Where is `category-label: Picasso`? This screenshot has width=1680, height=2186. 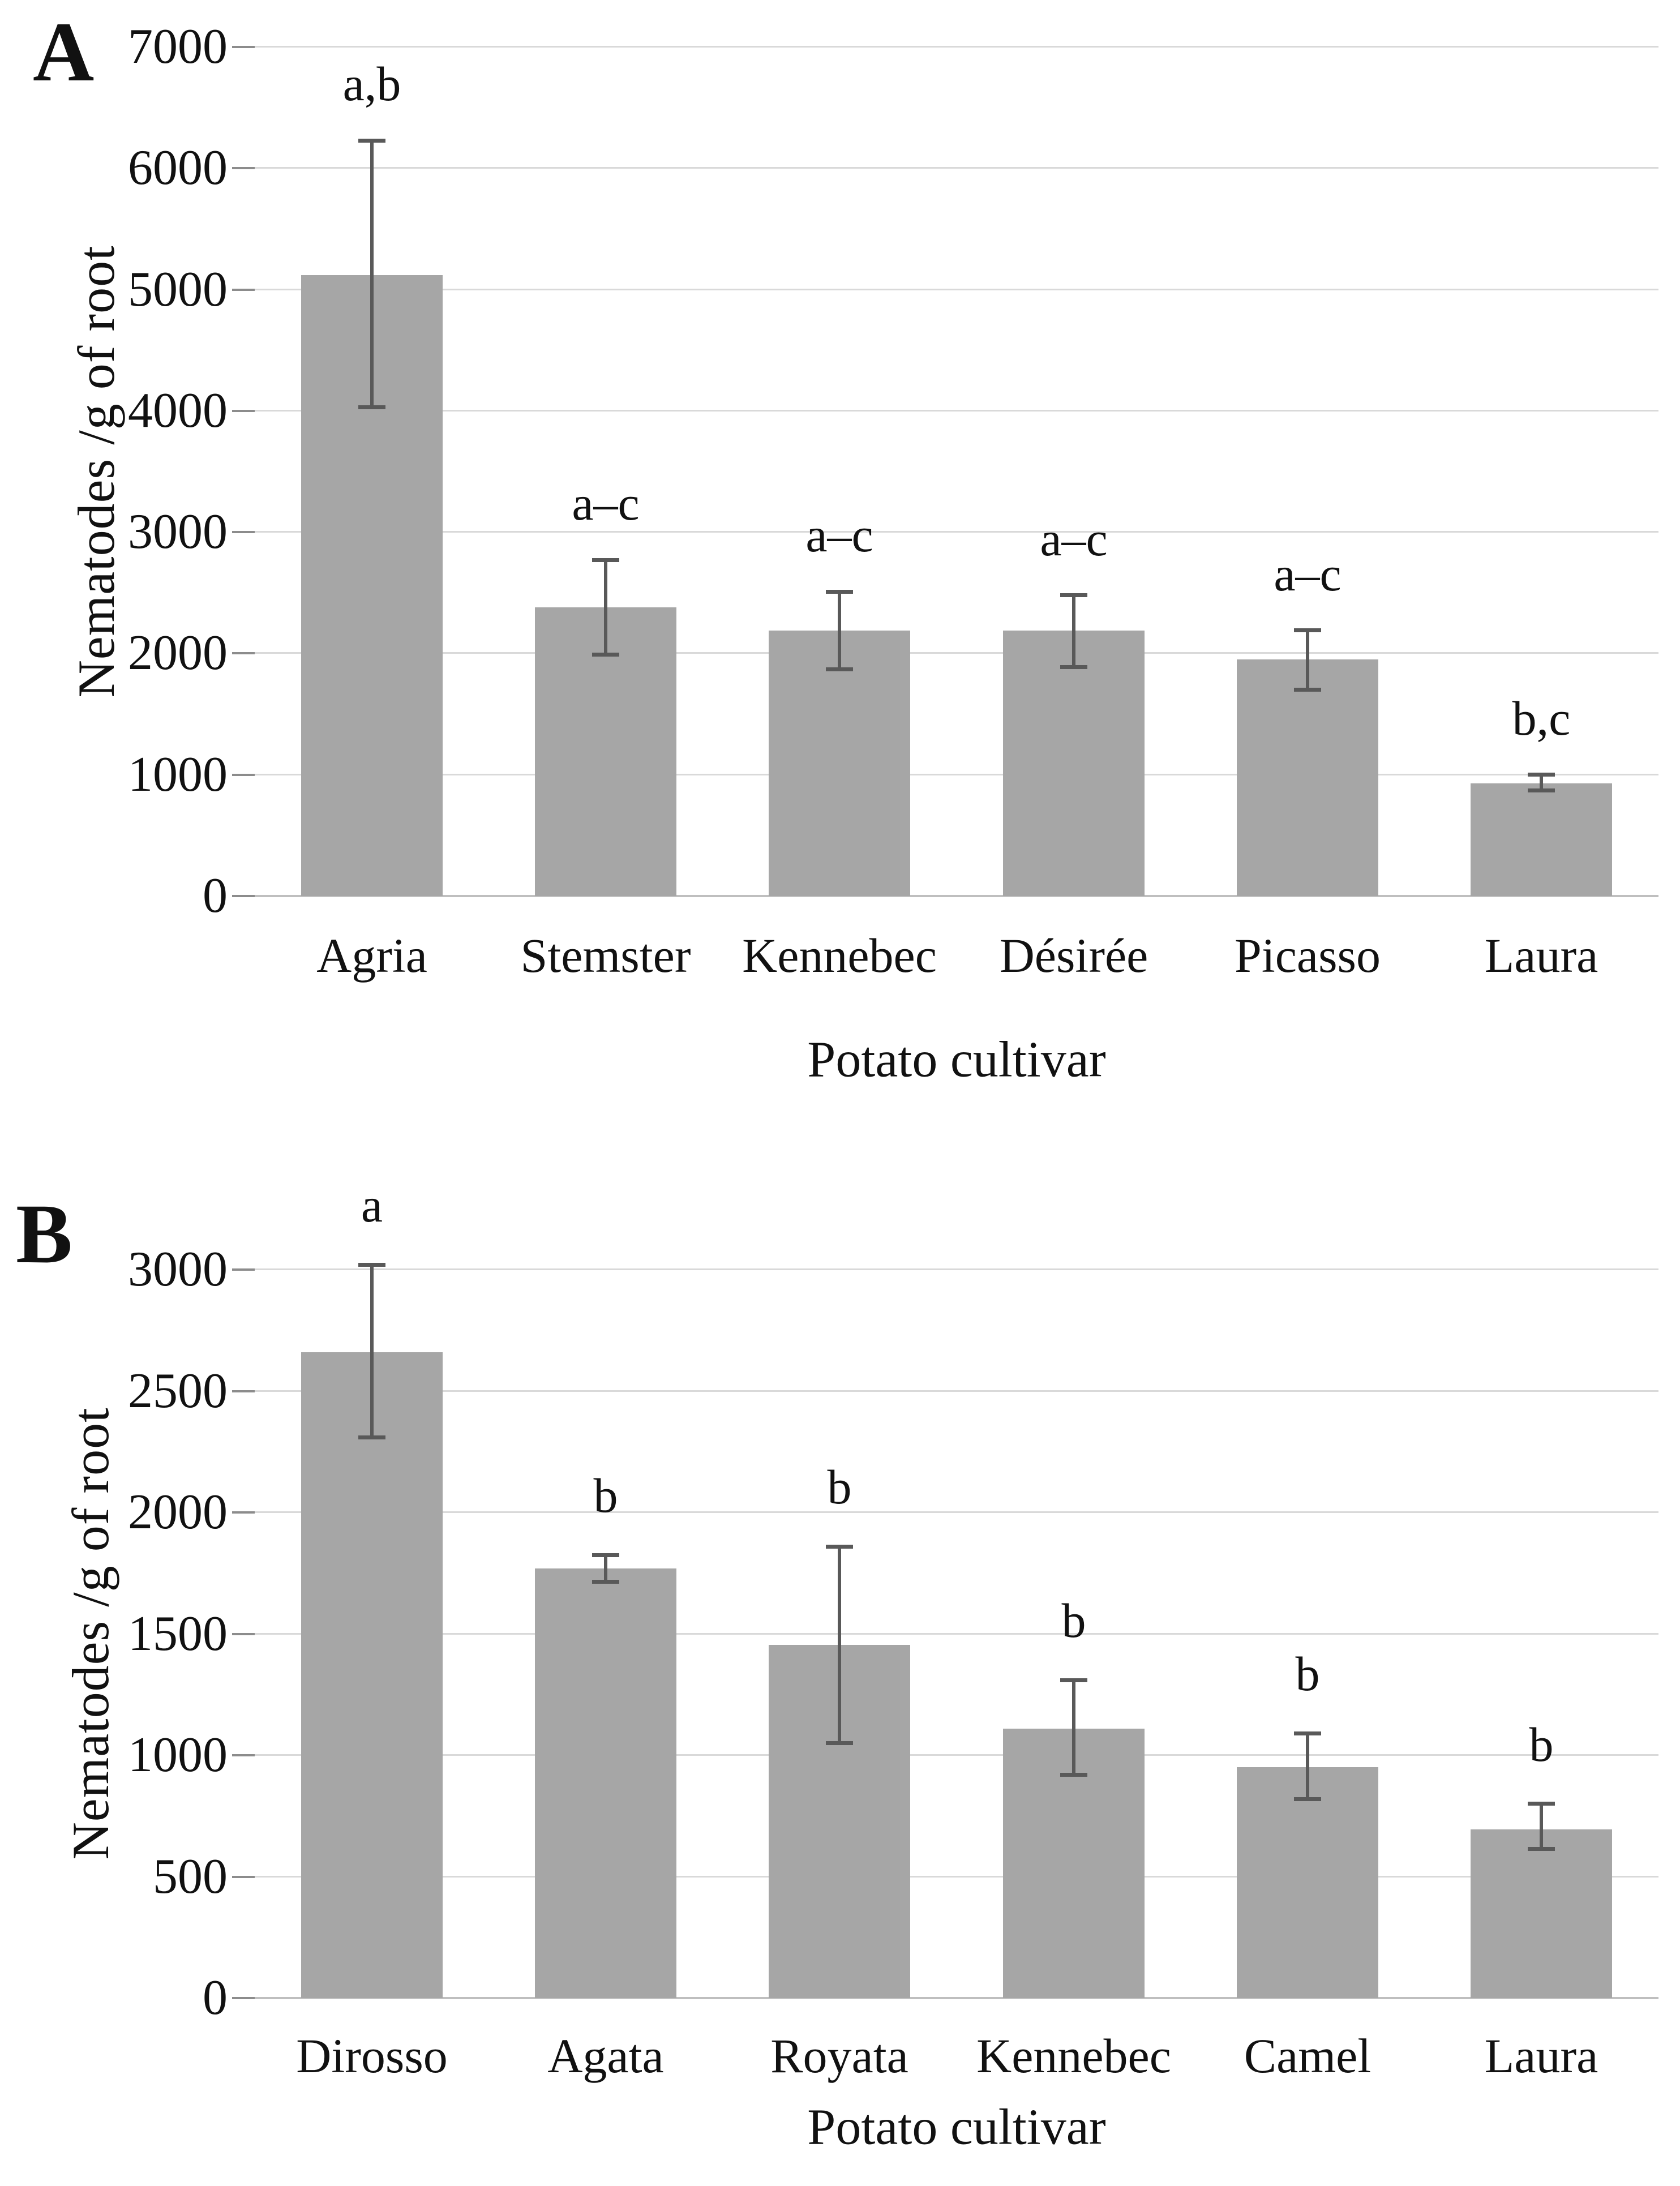
category-label: Picasso is located at coordinates (1308, 955).